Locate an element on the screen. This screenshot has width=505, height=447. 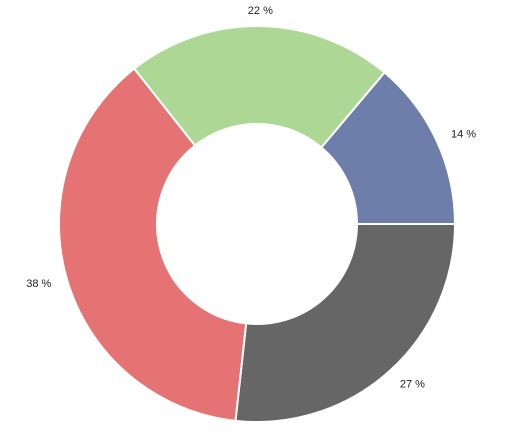
slice-label-14: 14 % is located at coordinates (463, 135).